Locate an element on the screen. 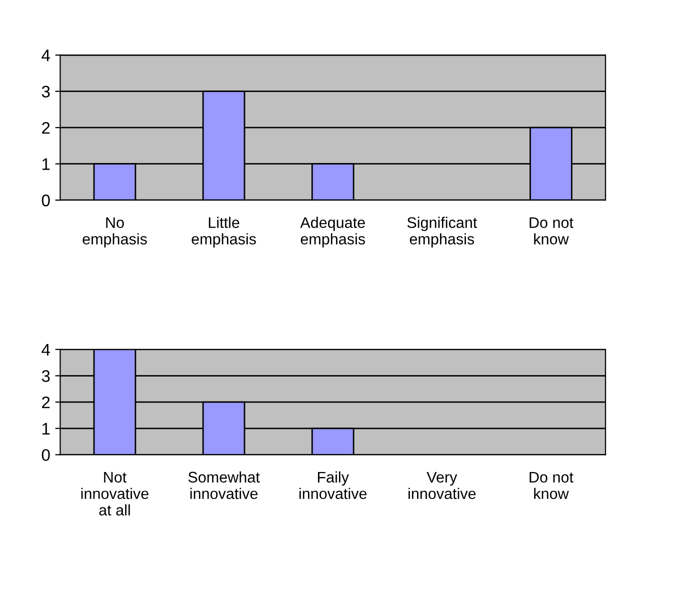  x-tick-label: Faily innovative is located at coordinates (333, 485).